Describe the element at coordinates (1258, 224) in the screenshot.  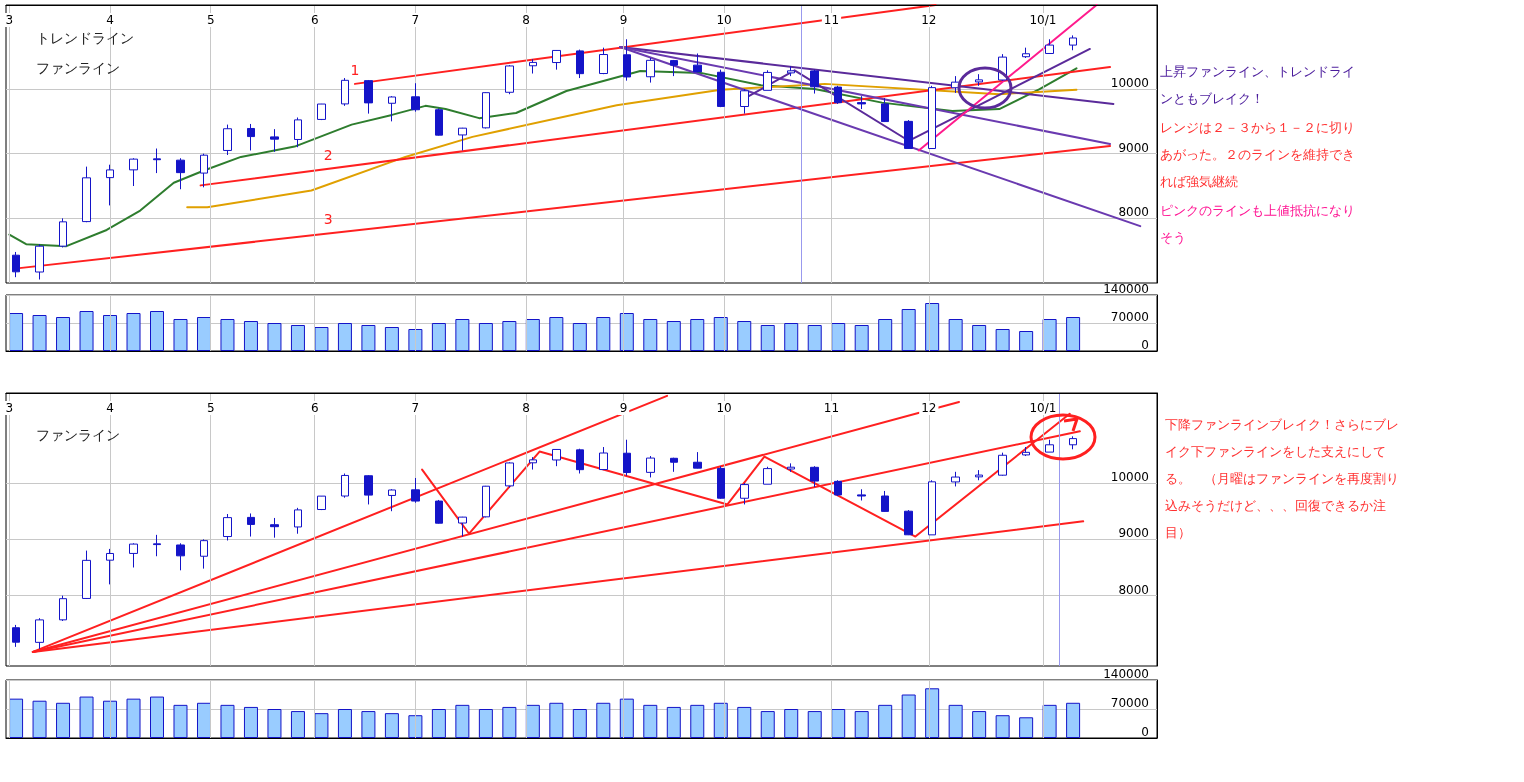
I see `text: ピンクのラインも上値抵抗になりそう` at that location.